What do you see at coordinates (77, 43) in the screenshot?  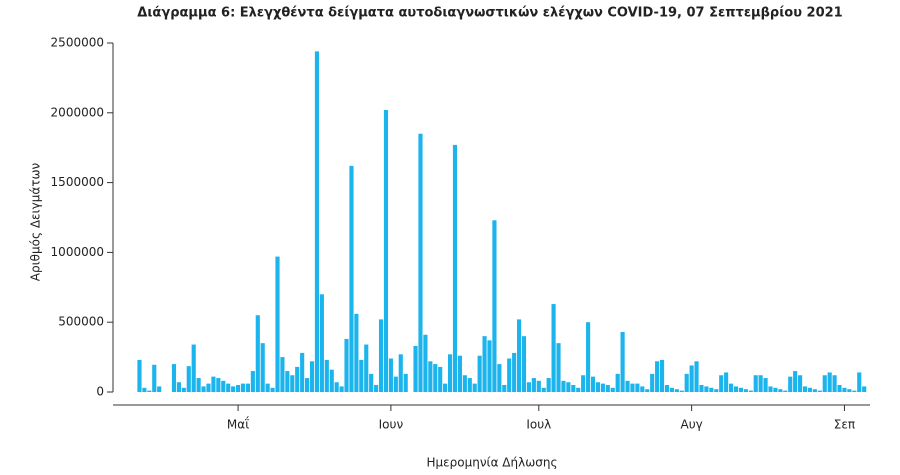 I see `y-tick-label: 2500000` at bounding box center [77, 43].